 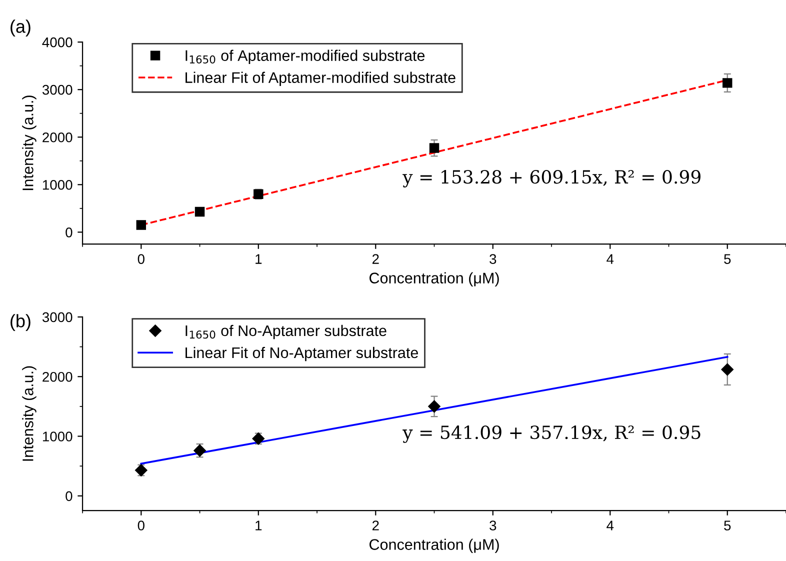 What do you see at coordinates (302, 354) in the screenshot?
I see `legend-label: Linear Fit of No-Aptamer substrate` at bounding box center [302, 354].